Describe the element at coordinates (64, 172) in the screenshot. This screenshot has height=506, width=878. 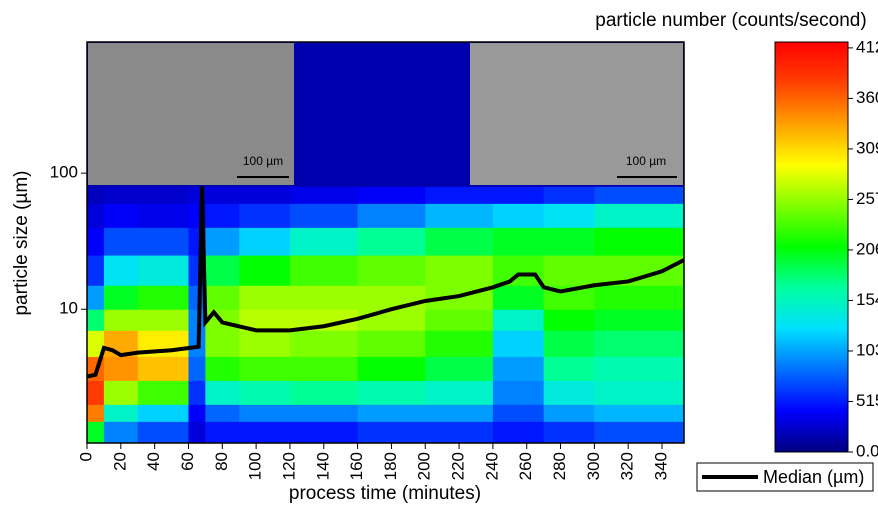
I see `y-tick-label: 100` at that location.